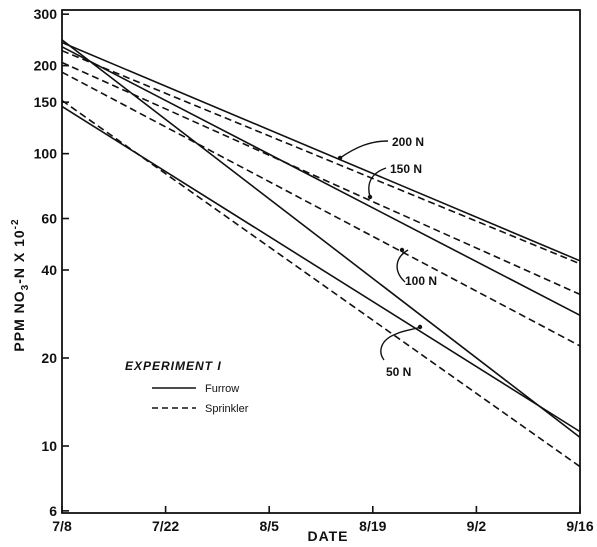 Image resolution: width=597 pixels, height=547 pixels. I want to click on x-tick-label: 9/16, so click(579, 526).